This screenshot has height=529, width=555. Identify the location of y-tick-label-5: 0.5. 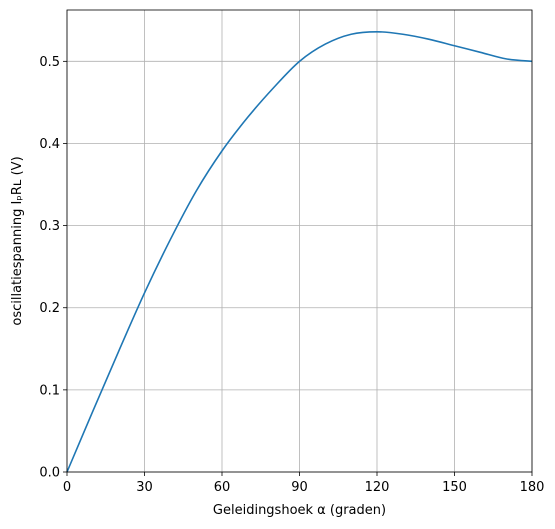
(49, 62).